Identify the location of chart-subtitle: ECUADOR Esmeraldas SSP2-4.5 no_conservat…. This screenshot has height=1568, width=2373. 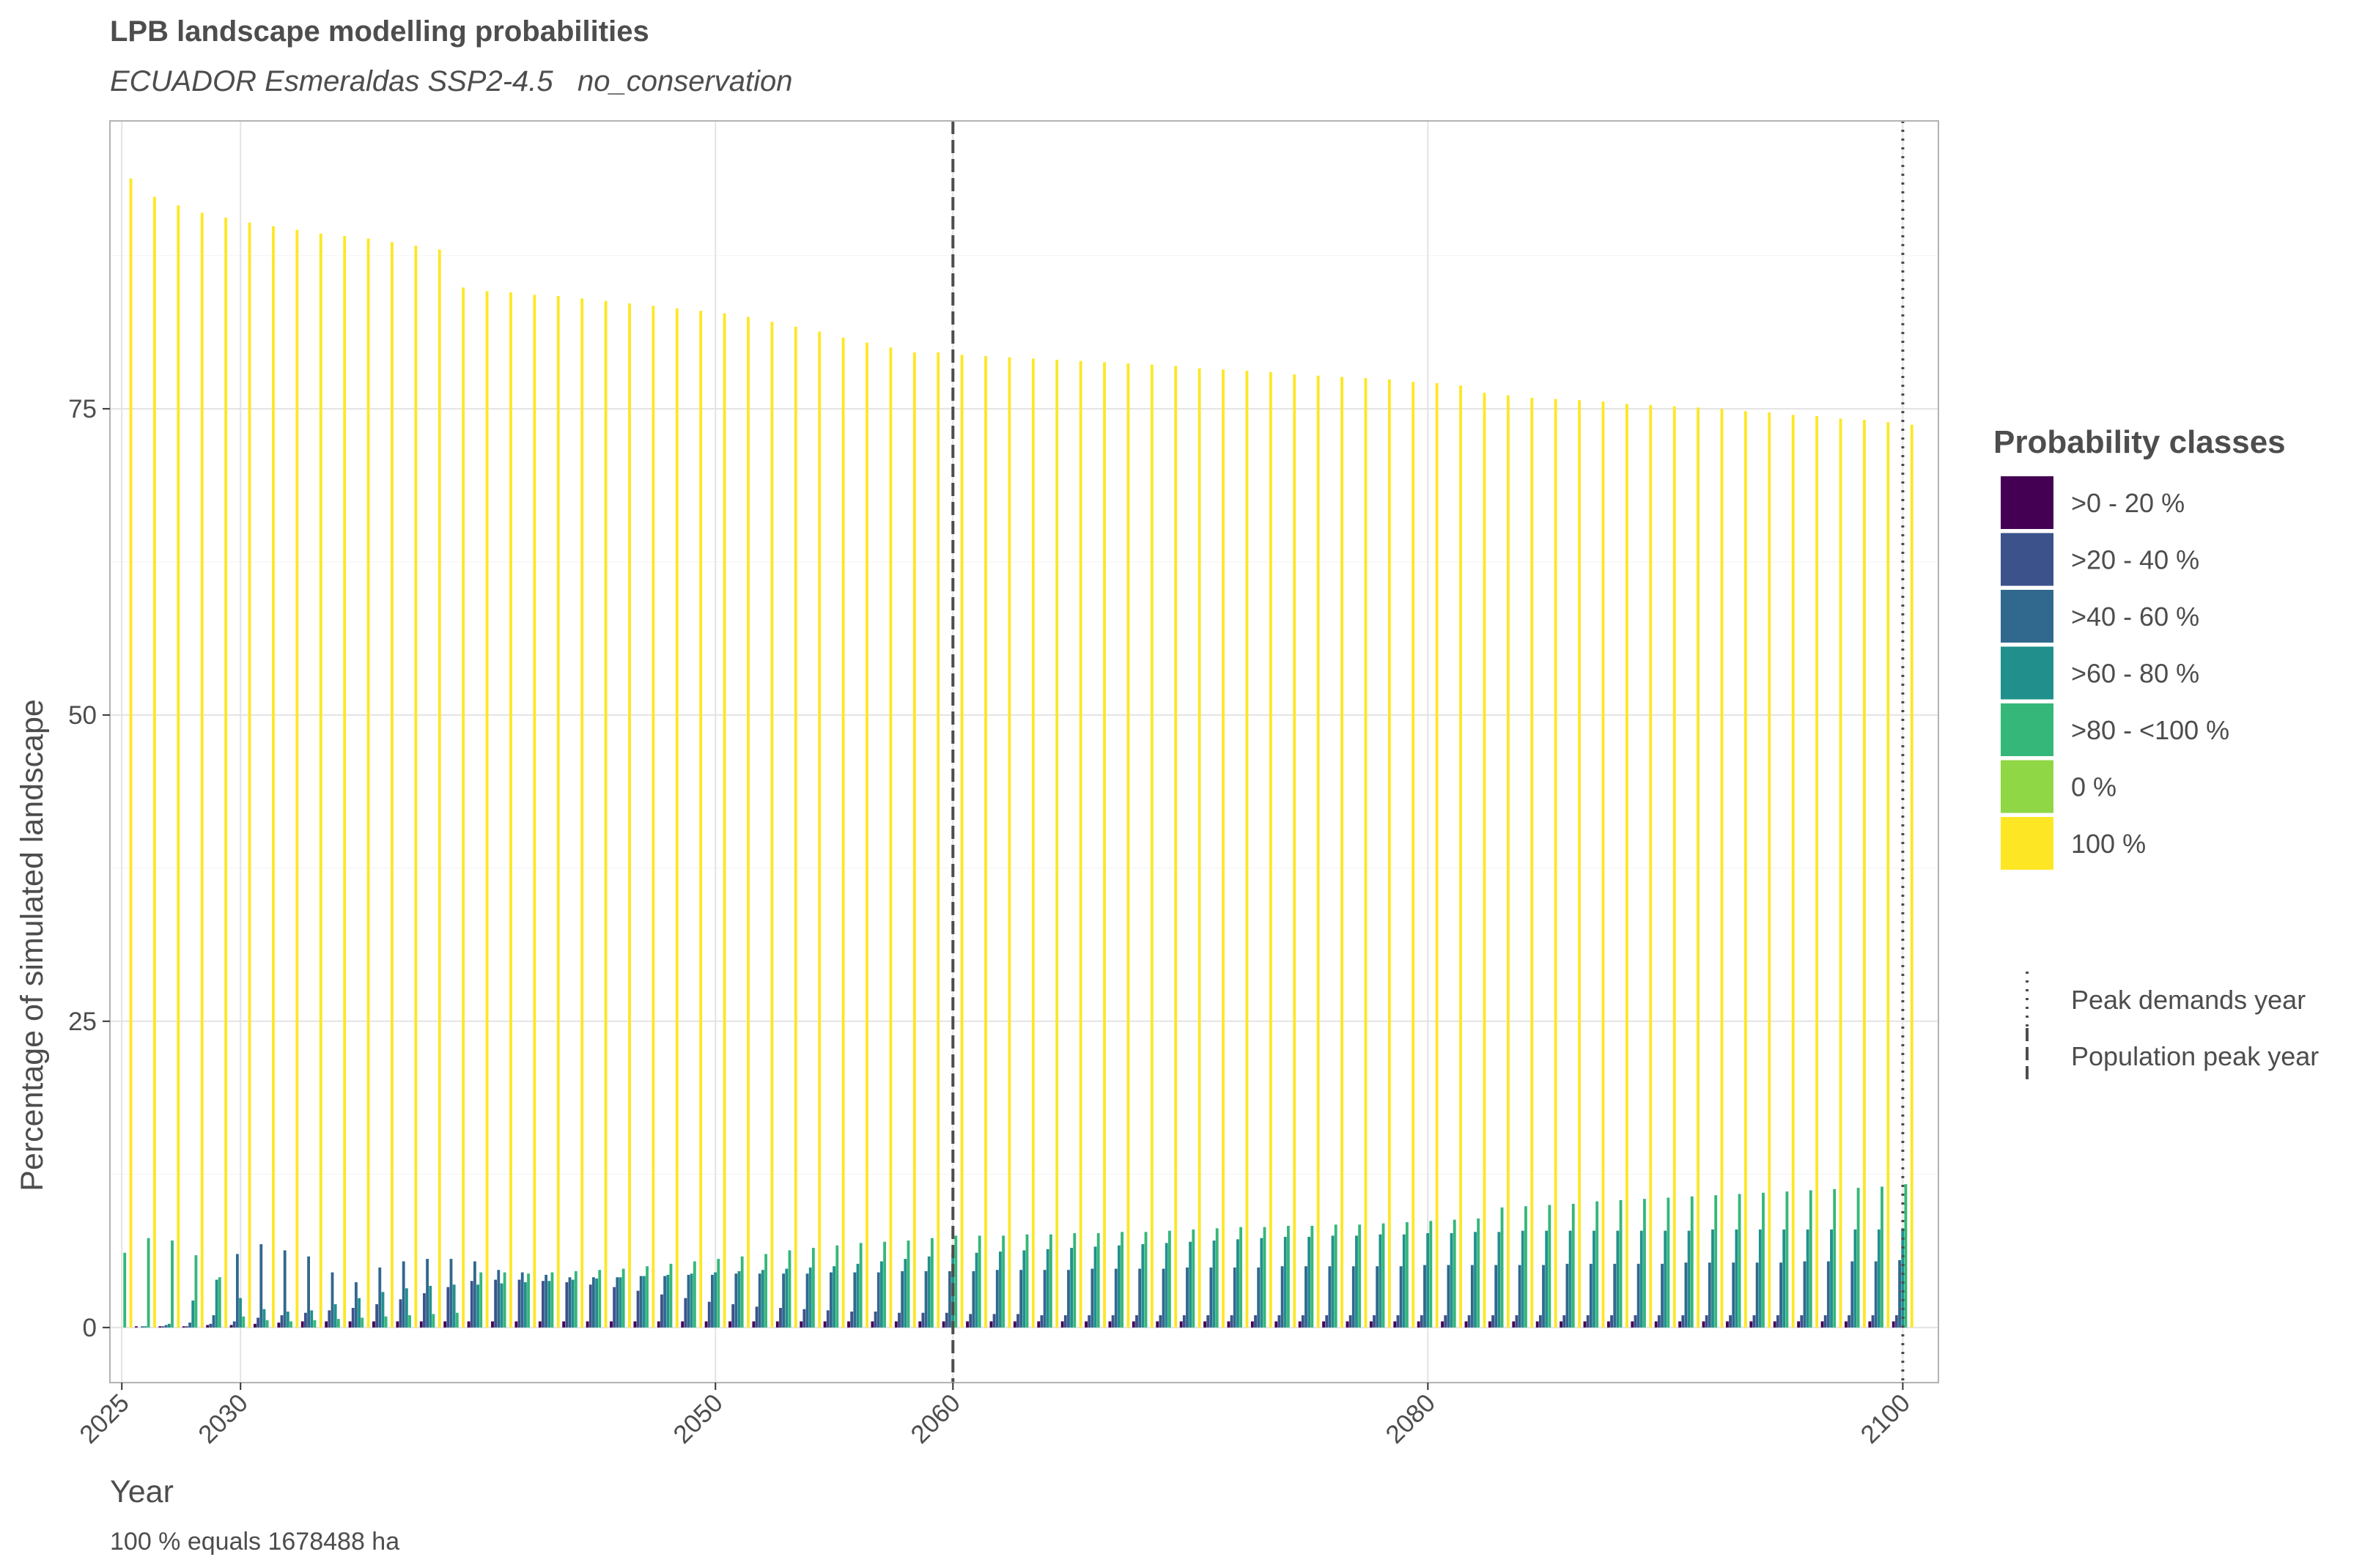
(451, 81).